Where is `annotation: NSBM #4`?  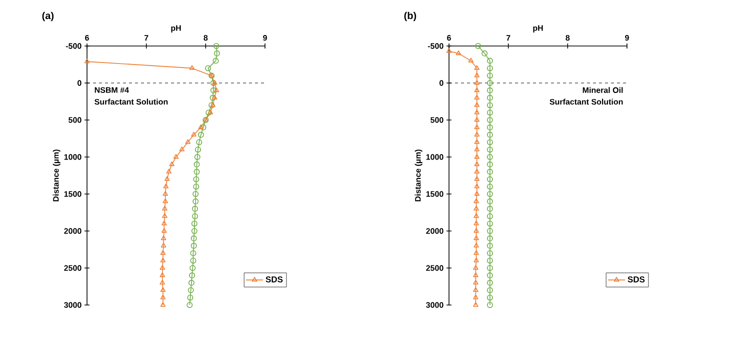 annotation: NSBM #4 is located at coordinates (111, 90).